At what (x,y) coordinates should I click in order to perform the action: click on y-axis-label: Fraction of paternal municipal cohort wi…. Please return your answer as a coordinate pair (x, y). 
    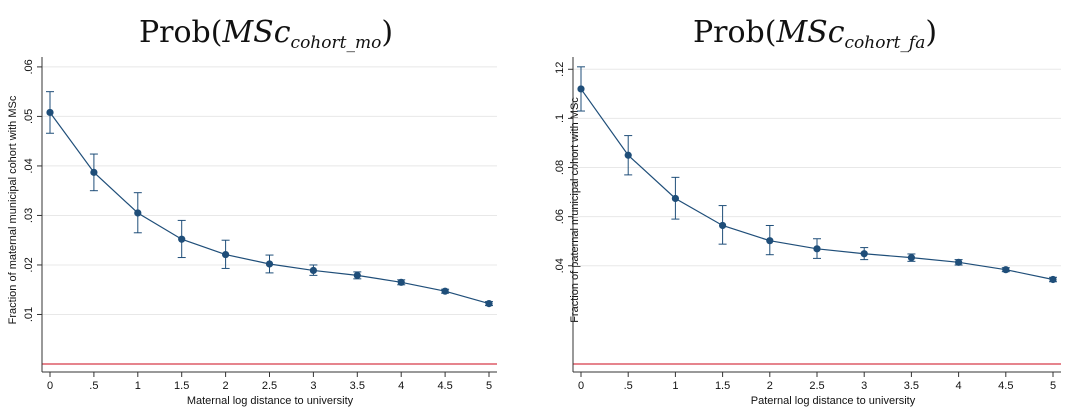
    Looking at the image, I should click on (575, 210).